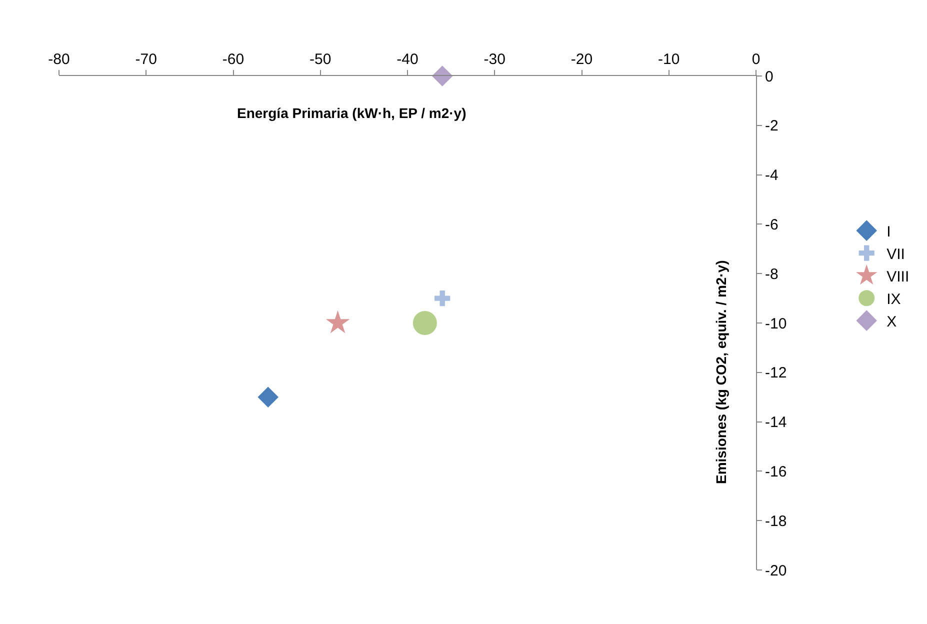  Describe the element at coordinates (895, 254) in the screenshot. I see `legend-label: VII` at that location.